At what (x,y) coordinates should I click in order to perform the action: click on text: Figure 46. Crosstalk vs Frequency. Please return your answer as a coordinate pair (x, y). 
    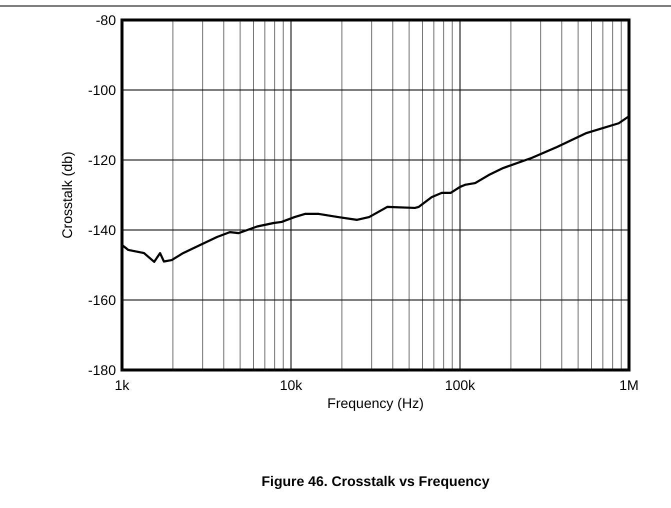
    Looking at the image, I should click on (376, 481).